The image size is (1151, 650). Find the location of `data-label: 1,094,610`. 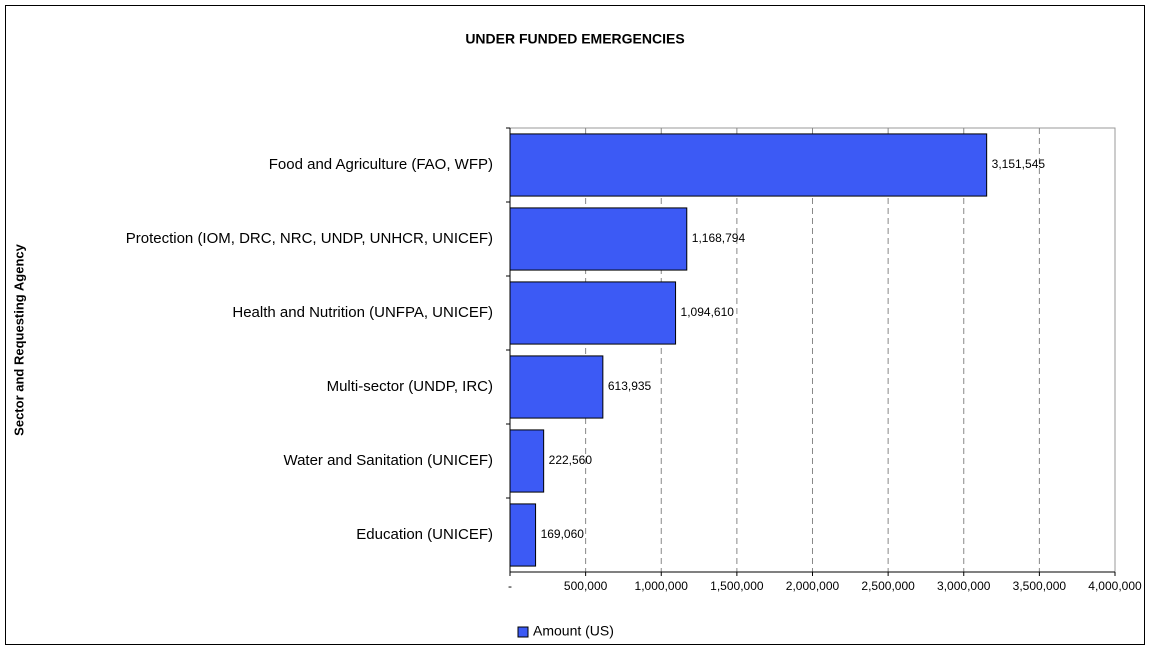

data-label: 1,094,610 is located at coordinates (708, 312).